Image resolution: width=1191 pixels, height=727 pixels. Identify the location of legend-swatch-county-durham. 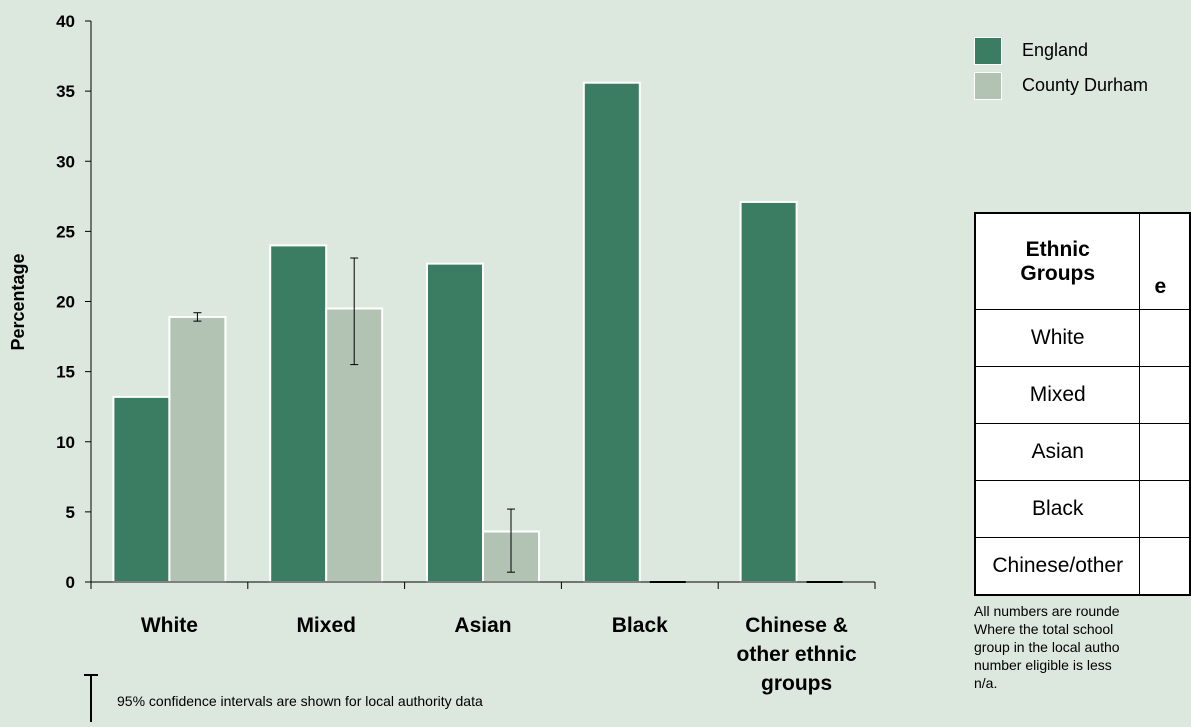
(988, 85).